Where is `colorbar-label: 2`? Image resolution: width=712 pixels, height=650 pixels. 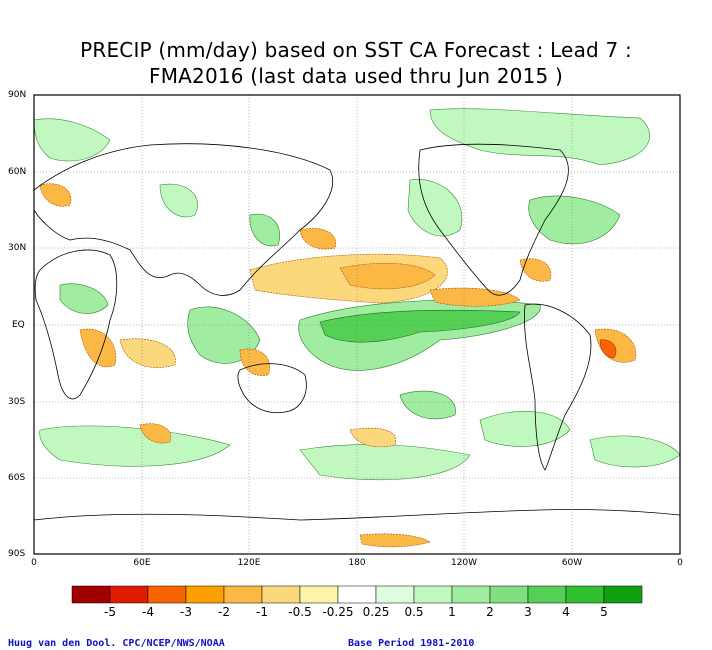
colorbar-label: 2 is located at coordinates (490, 612).